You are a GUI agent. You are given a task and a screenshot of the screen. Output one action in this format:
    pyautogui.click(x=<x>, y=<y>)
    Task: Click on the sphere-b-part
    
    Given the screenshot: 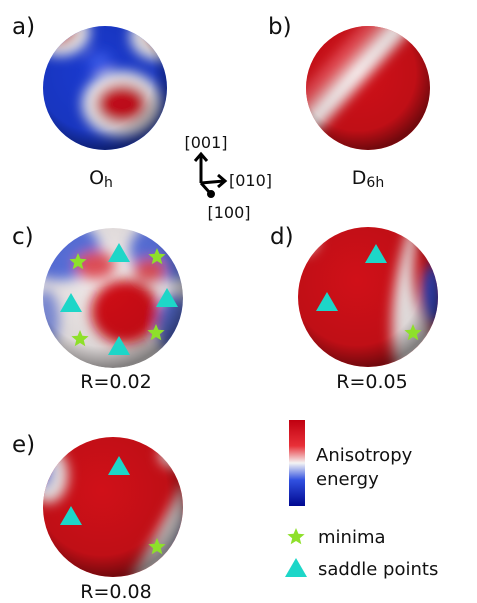 What is the action you would take?
    pyautogui.click(x=368, y=88)
    